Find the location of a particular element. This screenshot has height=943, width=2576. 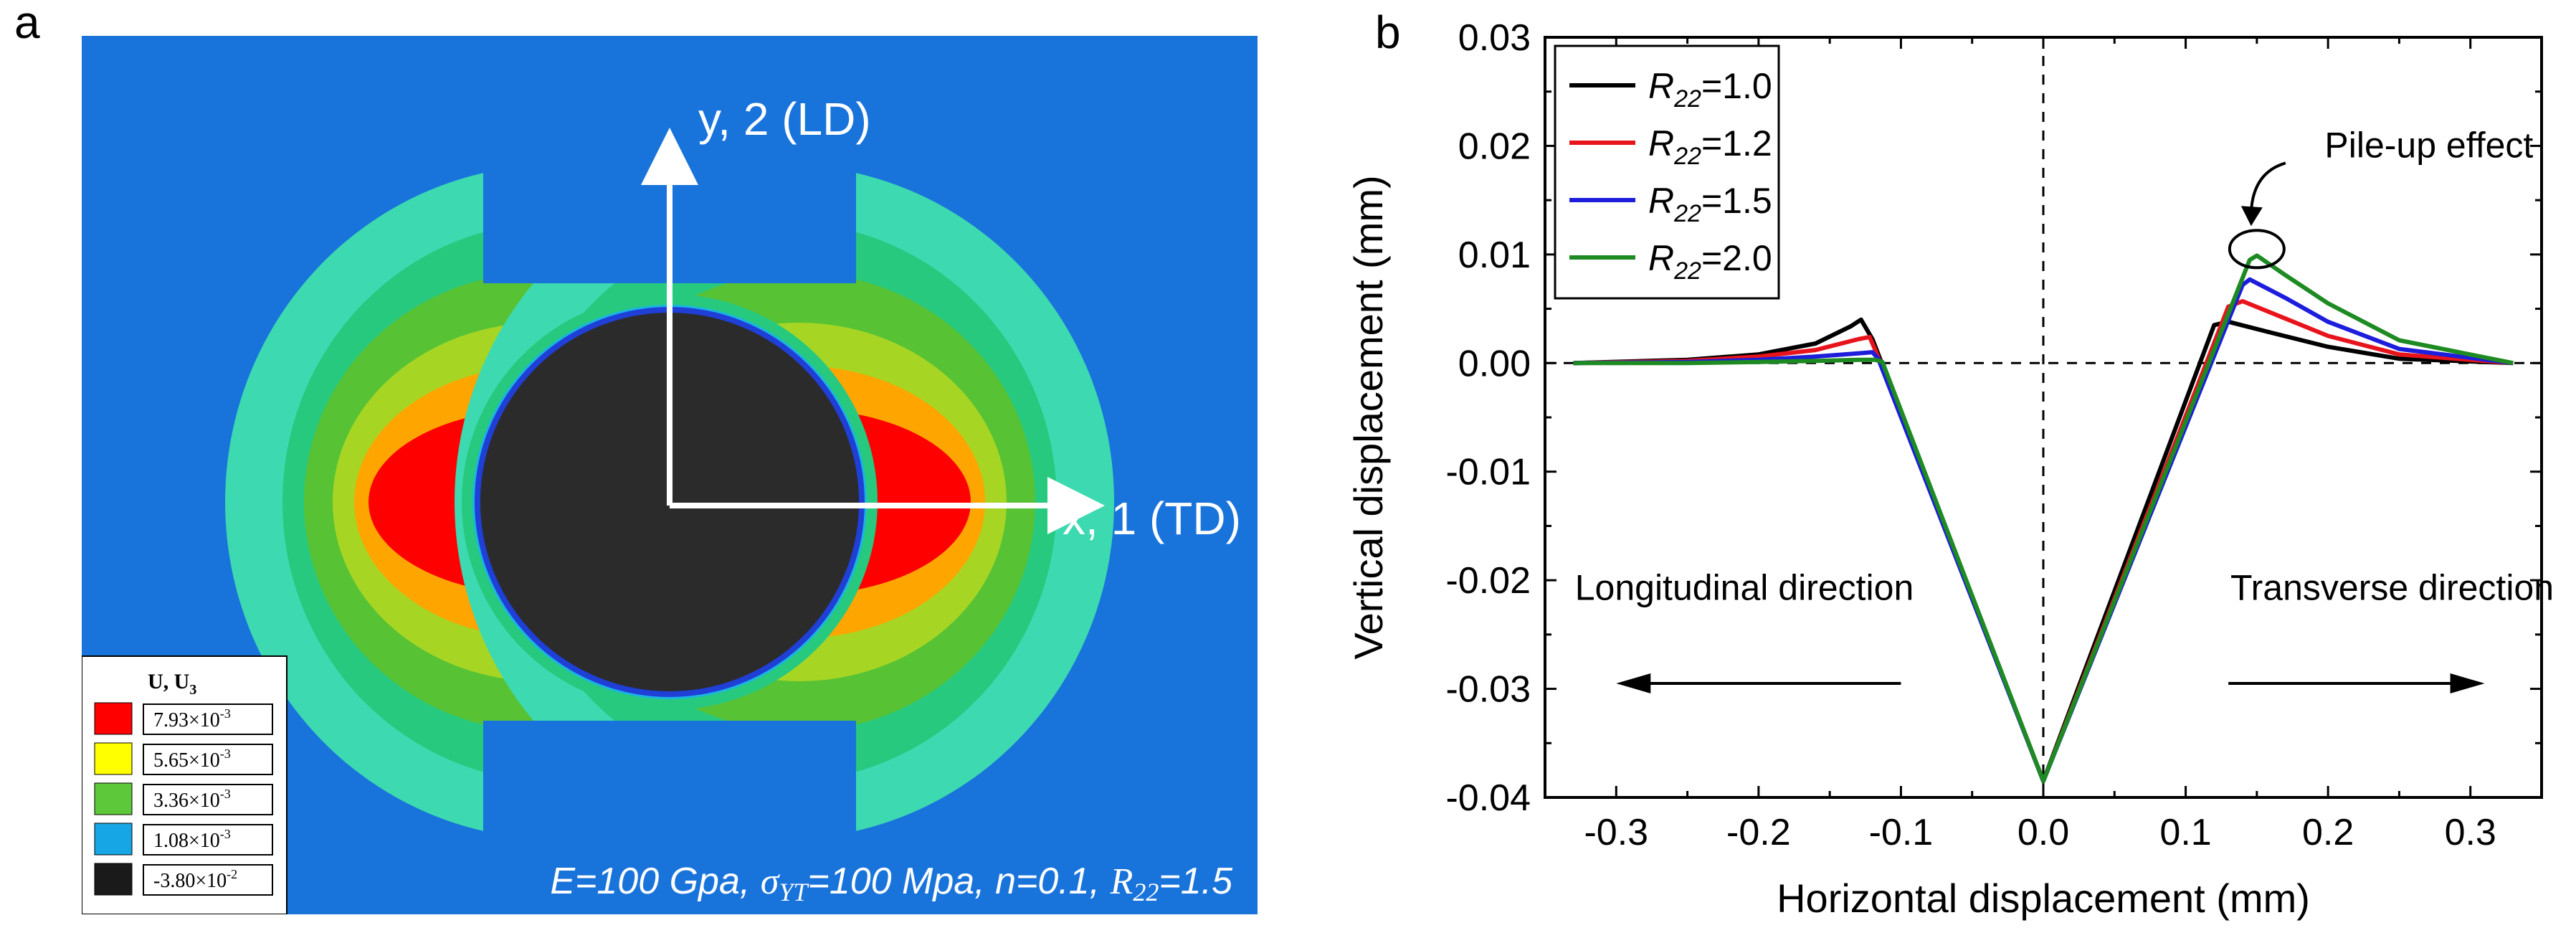

x-tick-label: -0.1 is located at coordinates (1901, 832).